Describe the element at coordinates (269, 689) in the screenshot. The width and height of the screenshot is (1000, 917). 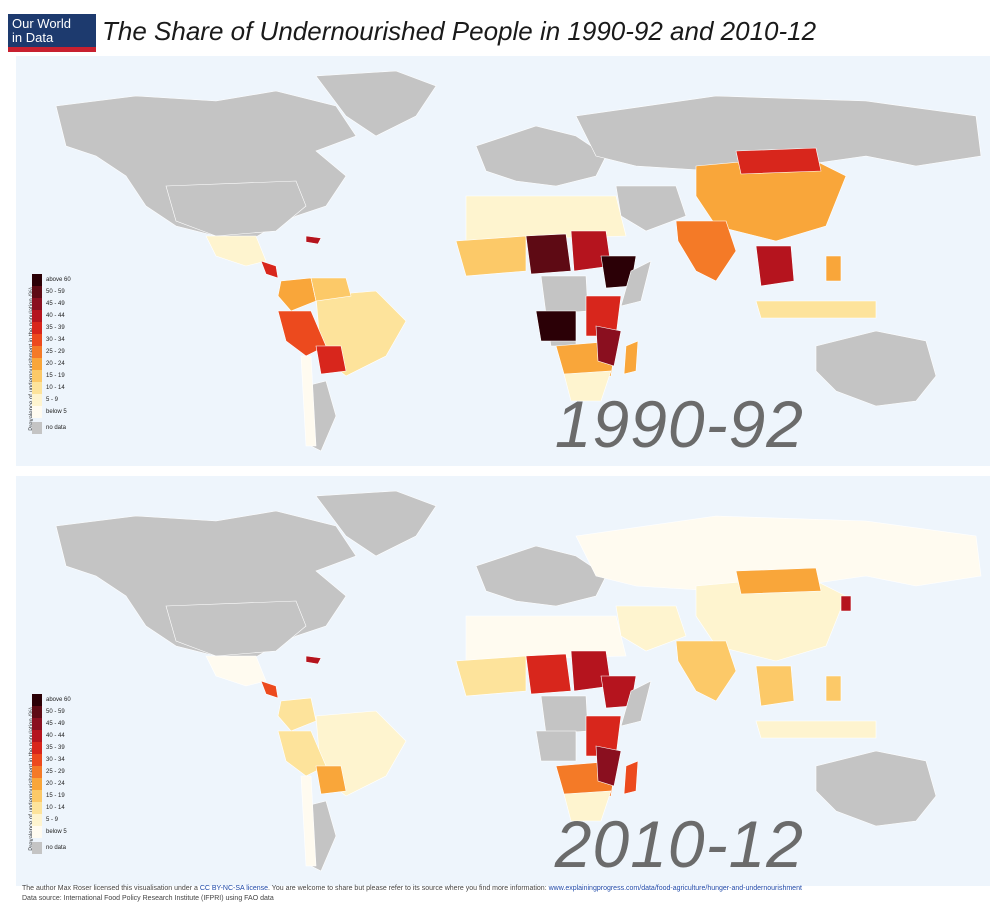
I see `region-central-america` at that location.